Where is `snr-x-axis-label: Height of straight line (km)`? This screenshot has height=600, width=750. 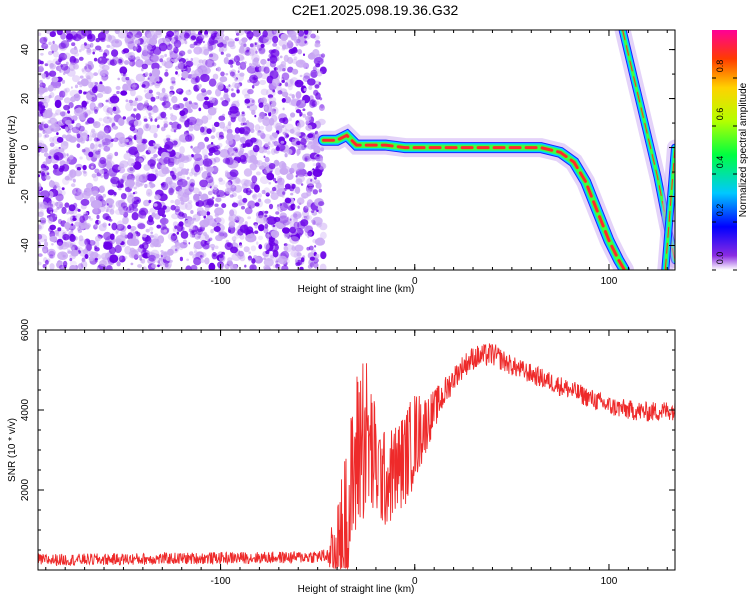 snr-x-axis-label: Height of straight line (km) is located at coordinates (356, 589).